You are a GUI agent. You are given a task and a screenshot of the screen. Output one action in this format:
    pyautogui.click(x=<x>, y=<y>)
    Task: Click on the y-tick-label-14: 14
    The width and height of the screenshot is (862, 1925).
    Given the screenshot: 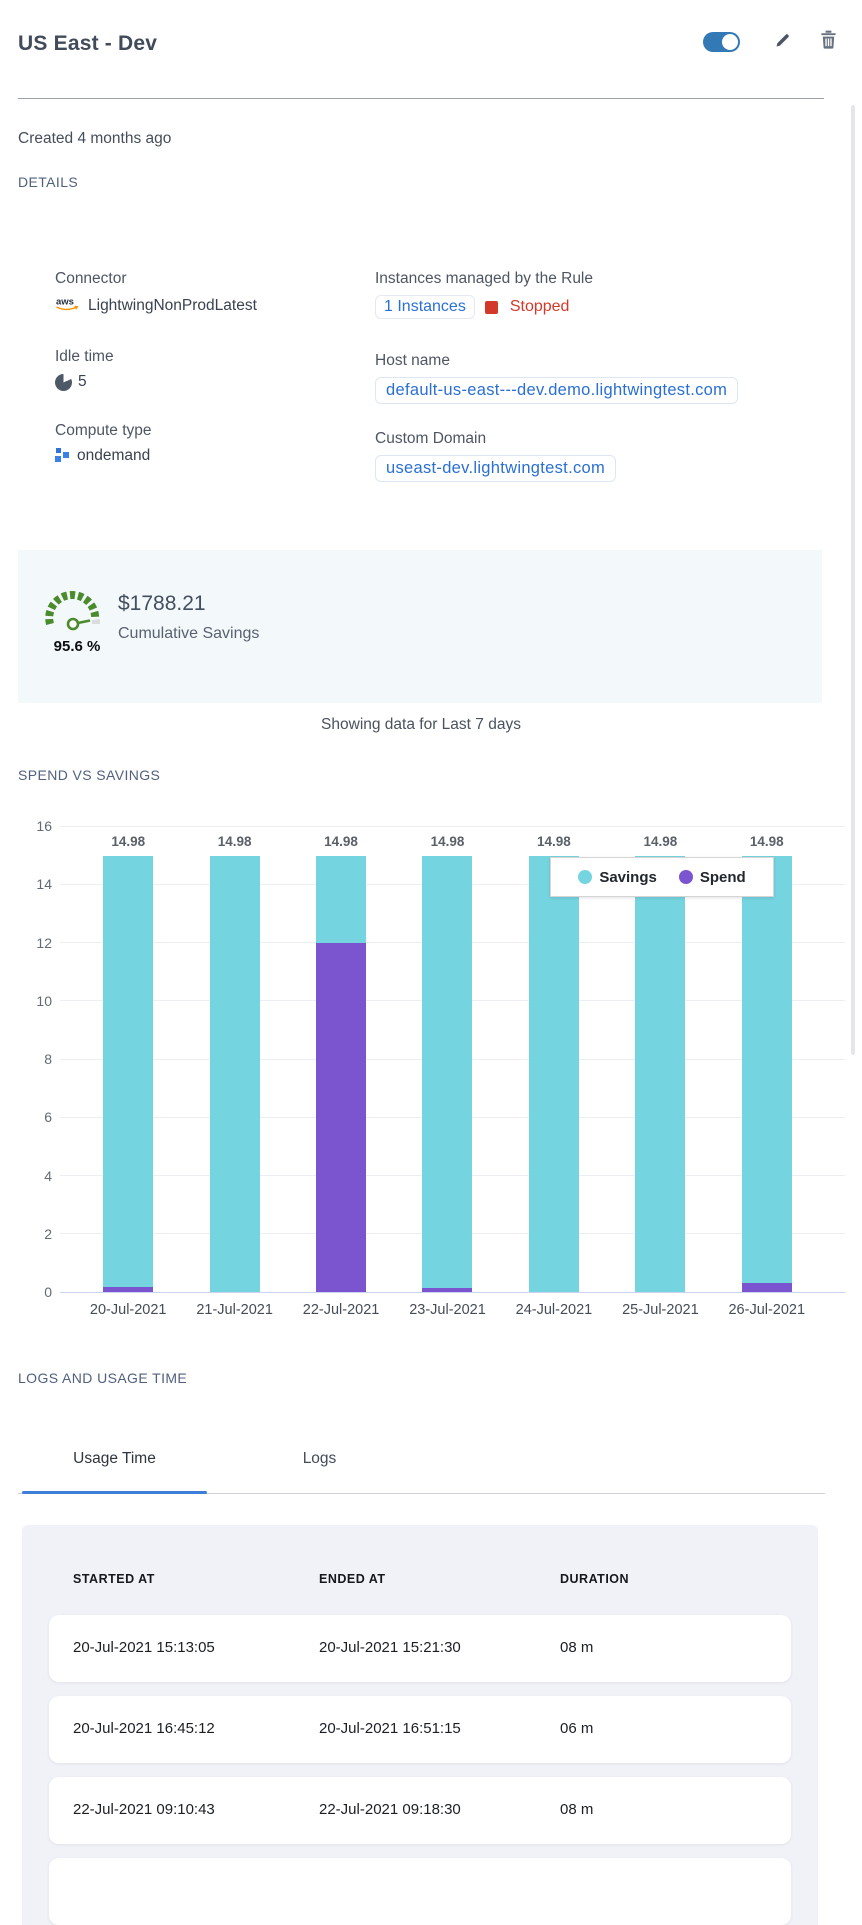 What is the action you would take?
    pyautogui.click(x=44, y=884)
    